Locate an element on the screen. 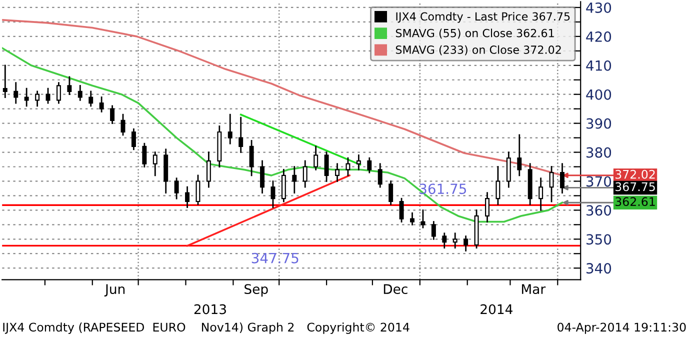  x-tick-label: Dec is located at coordinates (396, 289).